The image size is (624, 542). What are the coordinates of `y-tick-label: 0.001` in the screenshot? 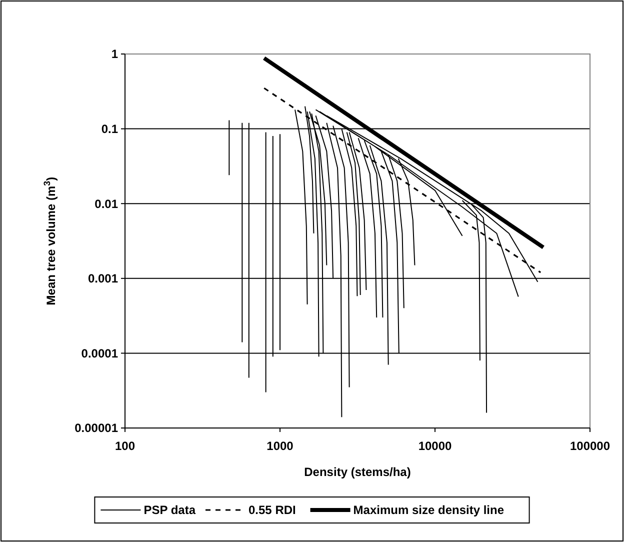 It's located at (103, 279).